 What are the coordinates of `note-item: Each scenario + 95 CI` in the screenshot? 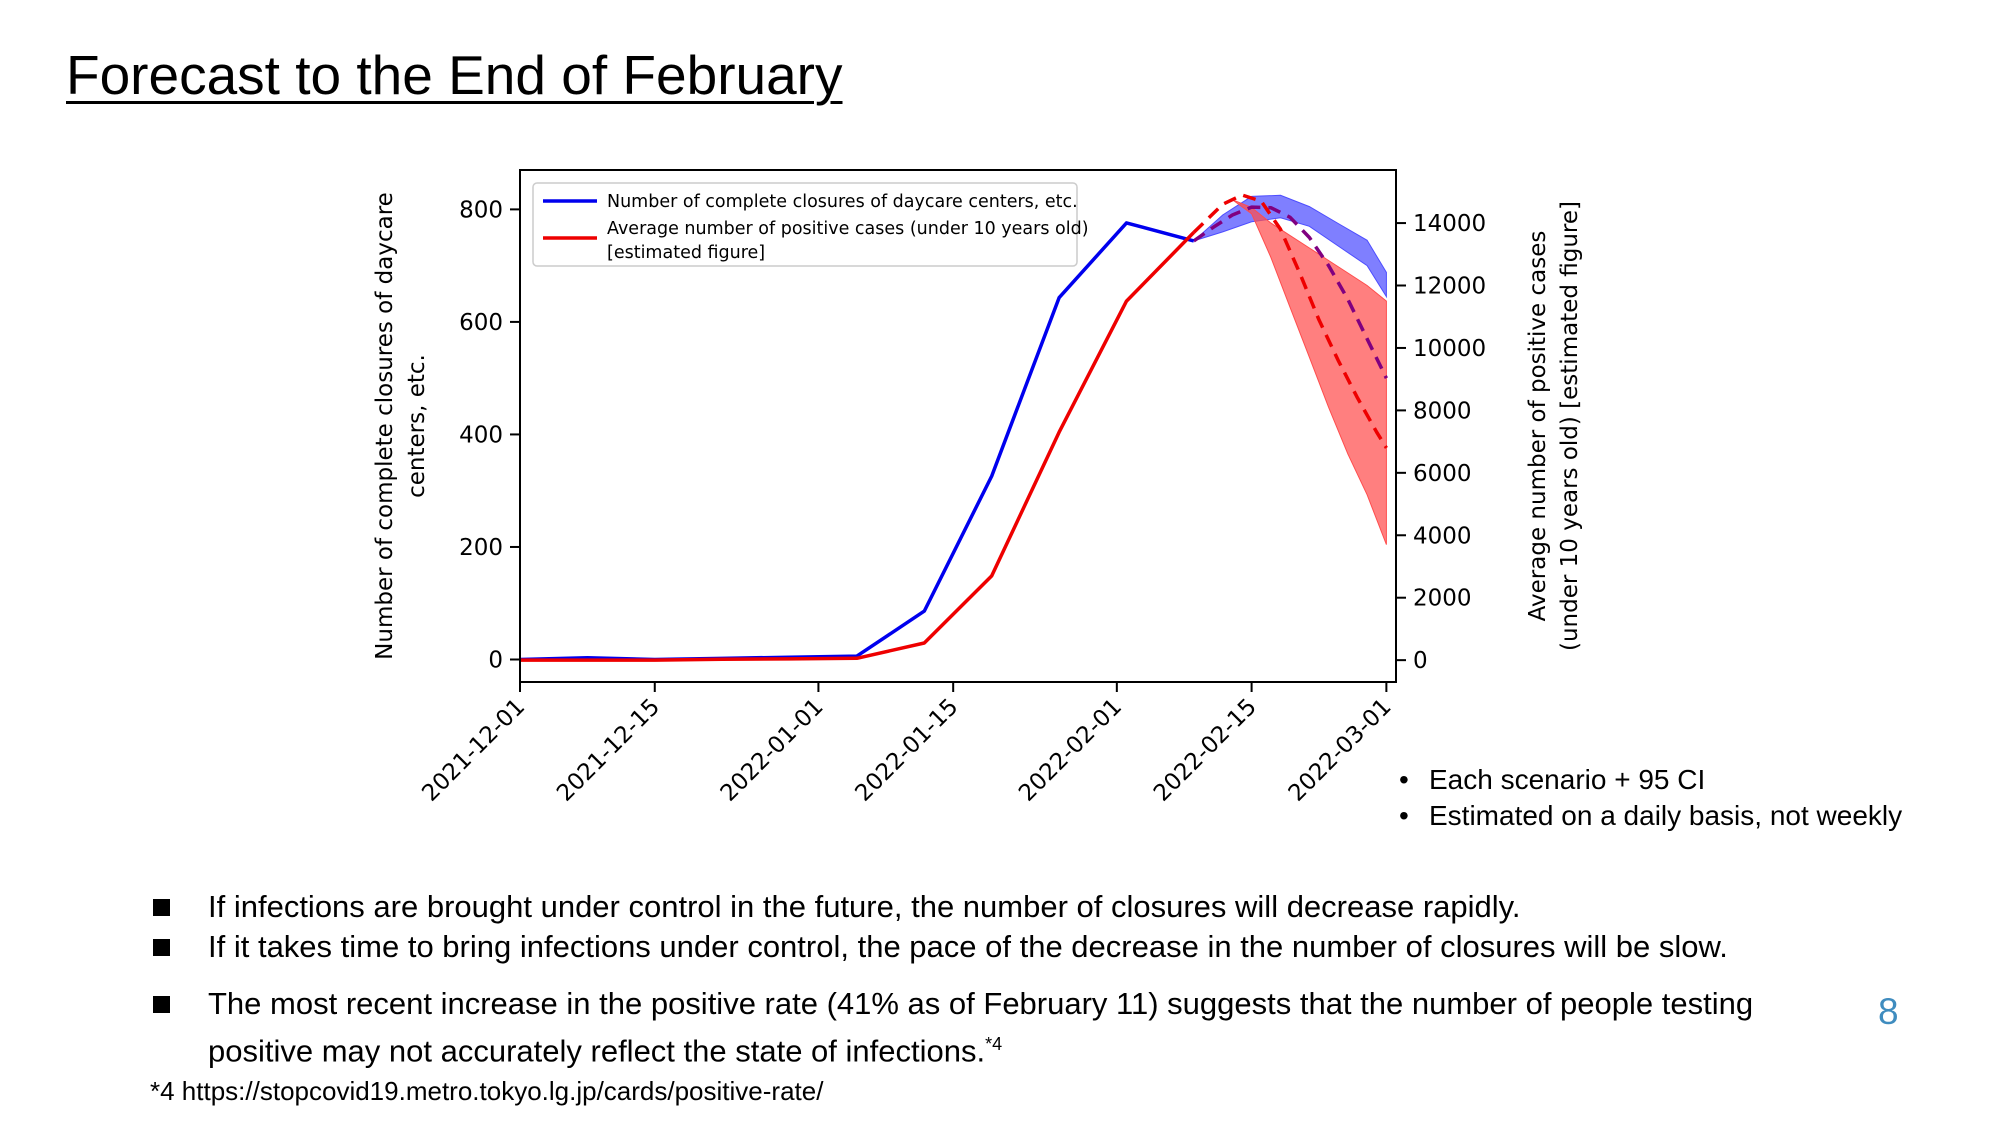 It's located at (1677, 780).